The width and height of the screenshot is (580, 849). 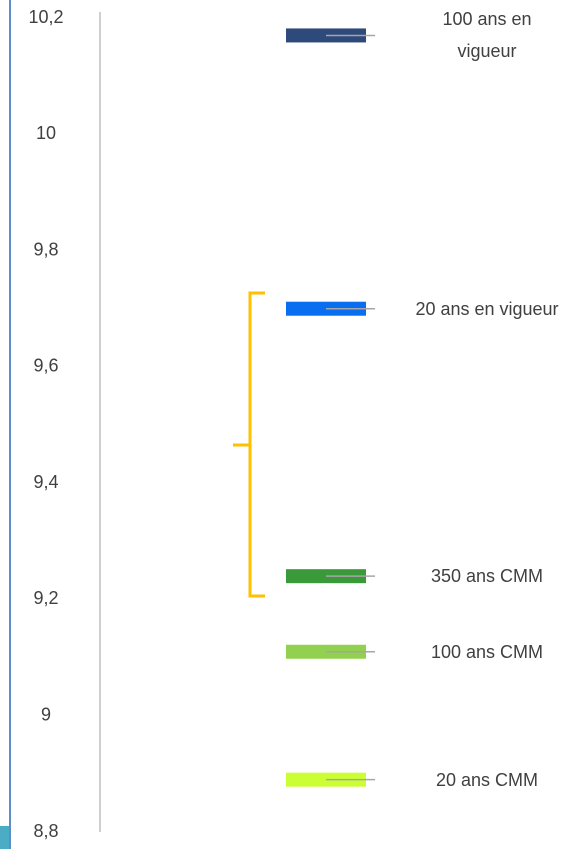 I want to click on y-tick-label: 9, so click(x=46, y=714).